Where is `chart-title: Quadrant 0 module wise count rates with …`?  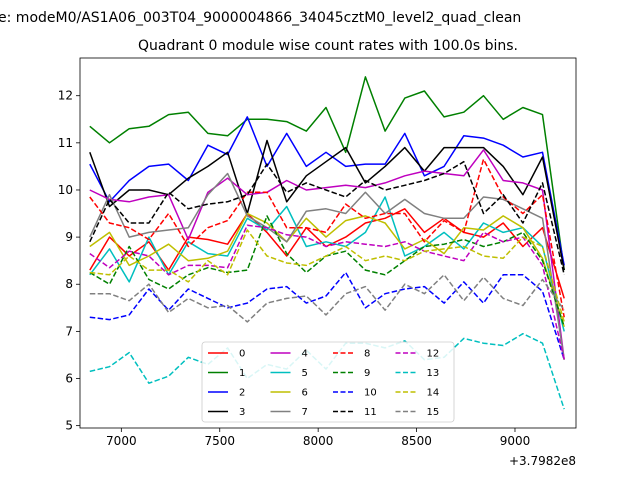 chart-title: Quadrant 0 module wise count rates with … is located at coordinates (328, 46).